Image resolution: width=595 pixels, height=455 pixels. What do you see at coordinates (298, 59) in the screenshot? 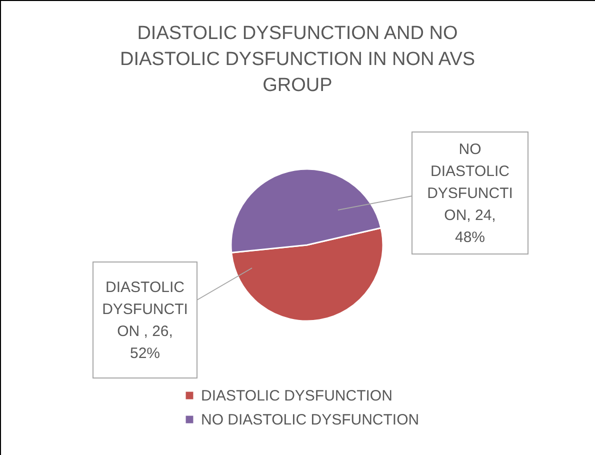
I see `chart-title: DIASTOLIC DYSFUNCTION AND NO DIASTOLIC DYSFUNCTION IN NON AVS GROUP` at bounding box center [298, 59].